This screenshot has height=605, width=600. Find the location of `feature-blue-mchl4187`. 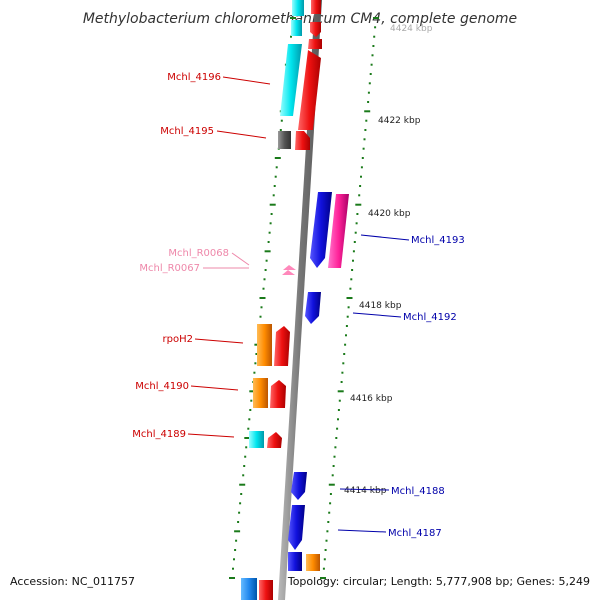

feature-blue-mchl4187 is located at coordinates (296, 527).